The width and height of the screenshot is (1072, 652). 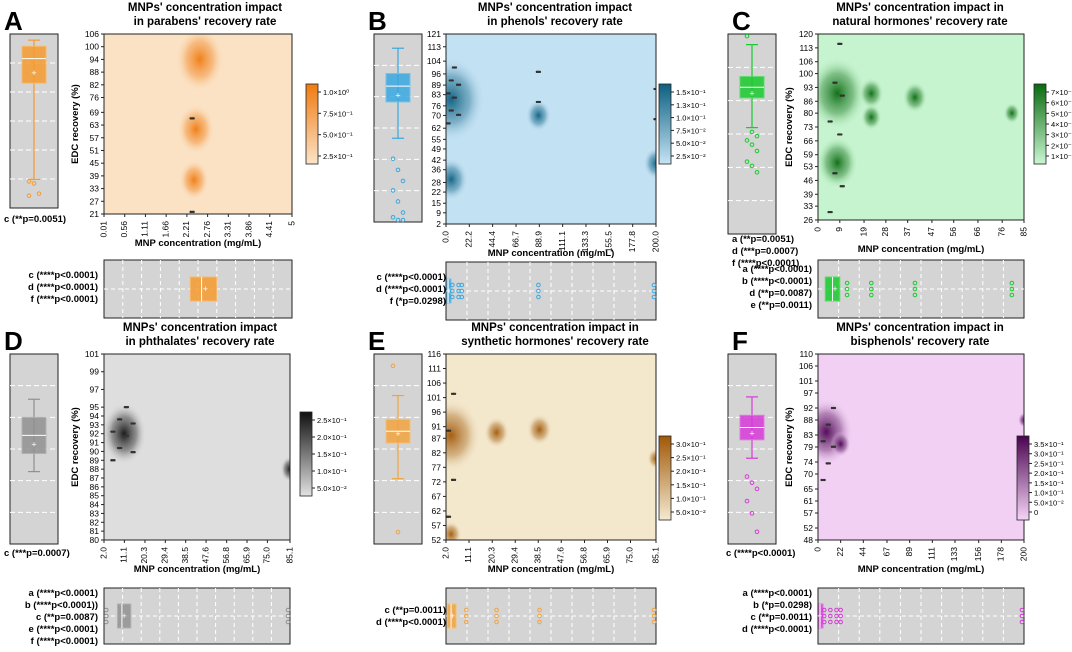 What do you see at coordinates (1061, 103) in the screenshot?
I see `colorbar-label: 6×10⁻¹` at bounding box center [1061, 103].